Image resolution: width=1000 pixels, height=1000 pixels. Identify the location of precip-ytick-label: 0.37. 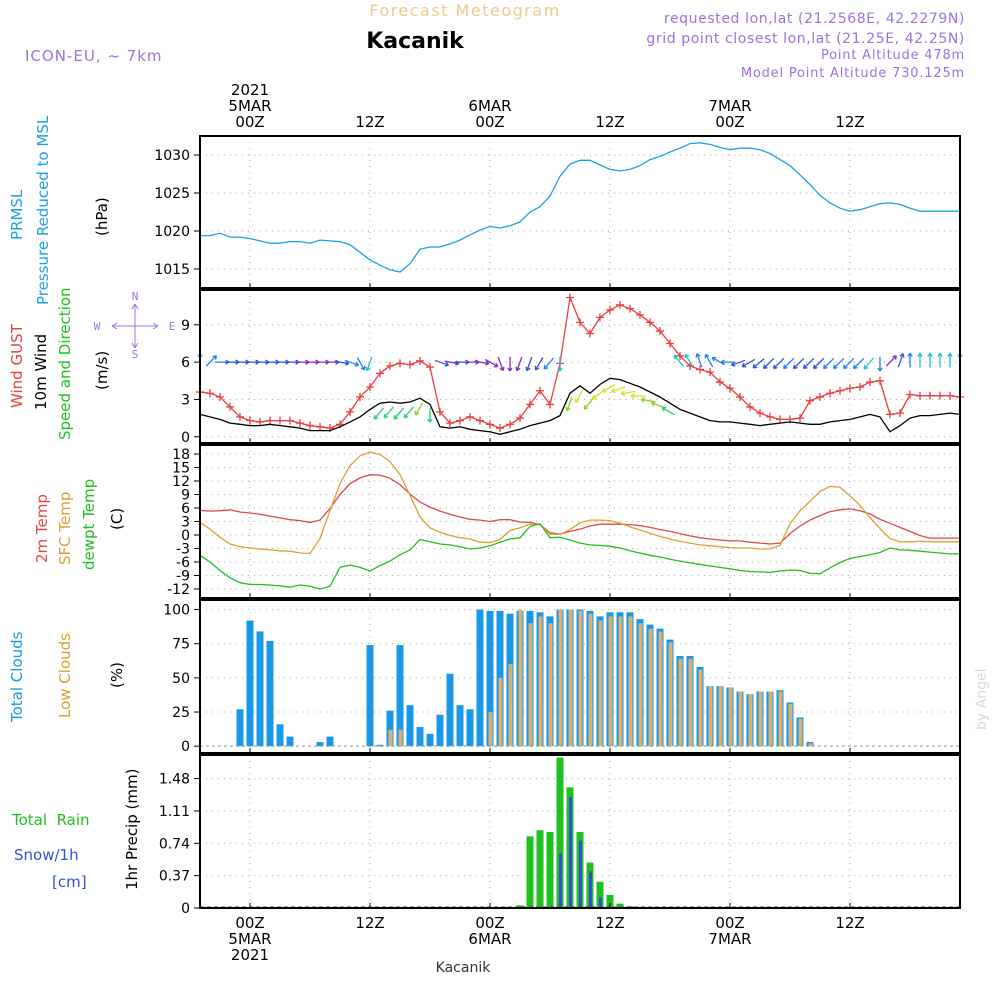
(174, 877).